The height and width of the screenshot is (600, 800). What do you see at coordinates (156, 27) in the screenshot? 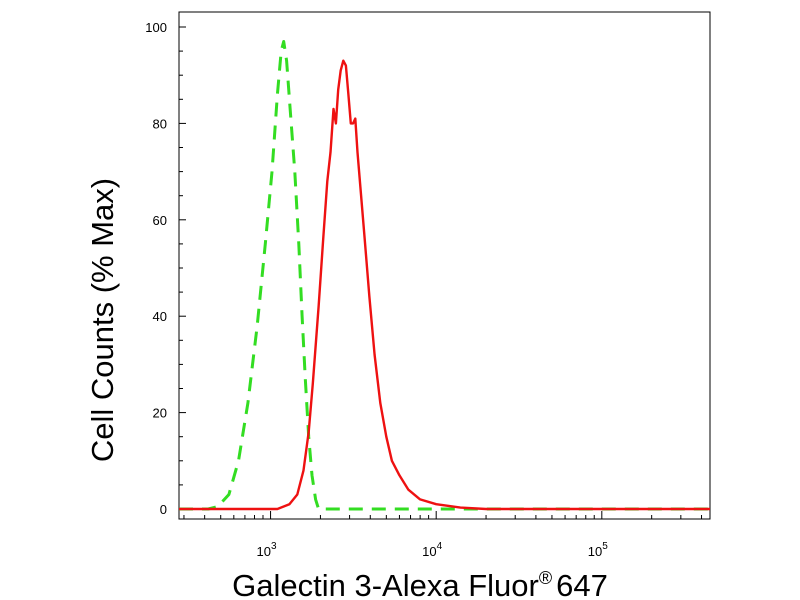
I see `y-tick-label: 100` at bounding box center [156, 27].